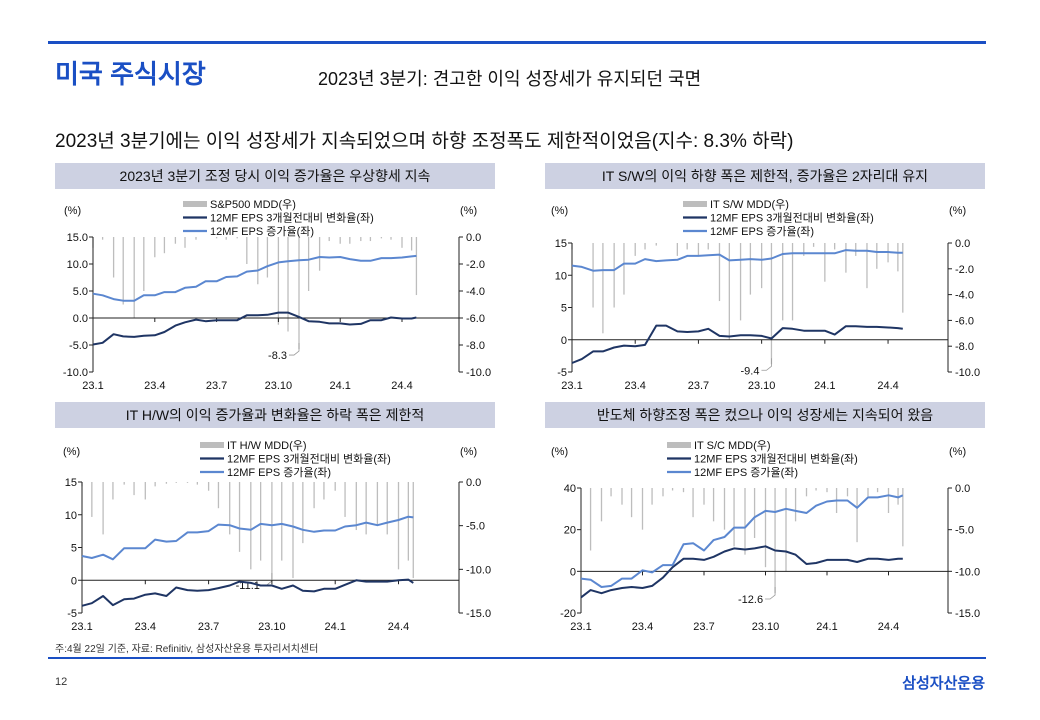  Describe the element at coordinates (964, 270) in the screenshot. I see `chart-2-right-tick-label: -2.0` at that location.